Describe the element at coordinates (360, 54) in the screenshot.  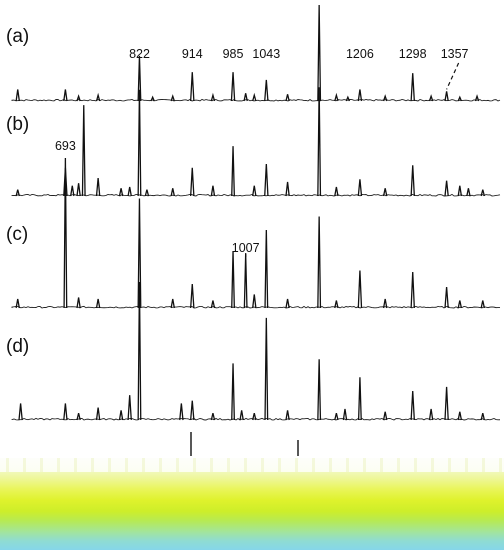
I see `peak-label-1206: 1206` at that location.